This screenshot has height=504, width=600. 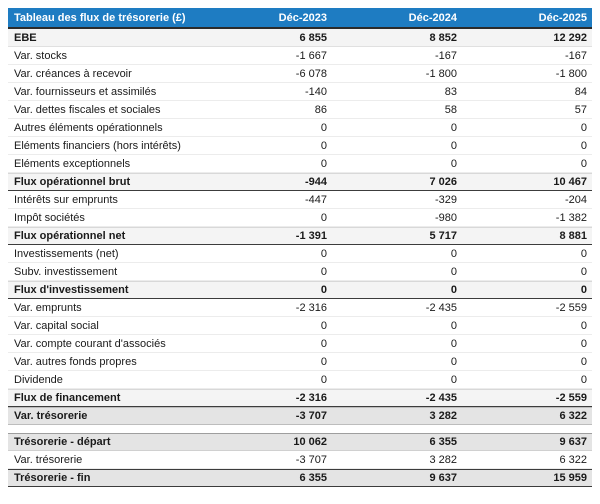 What do you see at coordinates (70, 236) in the screenshot?
I see `row-label: Flux opérationnel net` at bounding box center [70, 236].